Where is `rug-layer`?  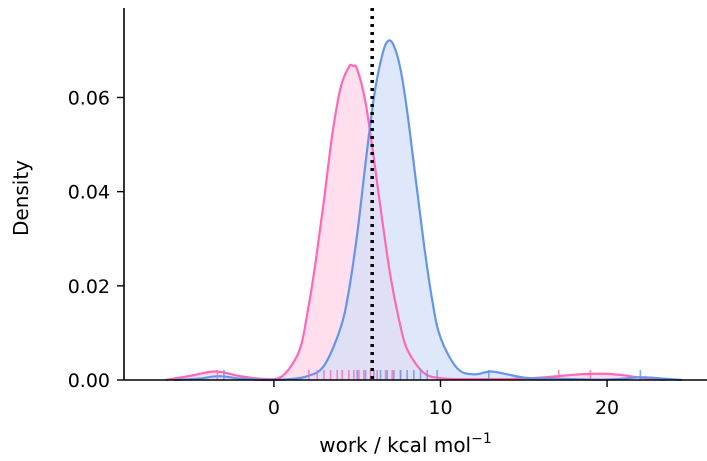 rug-layer is located at coordinates (429, 375).